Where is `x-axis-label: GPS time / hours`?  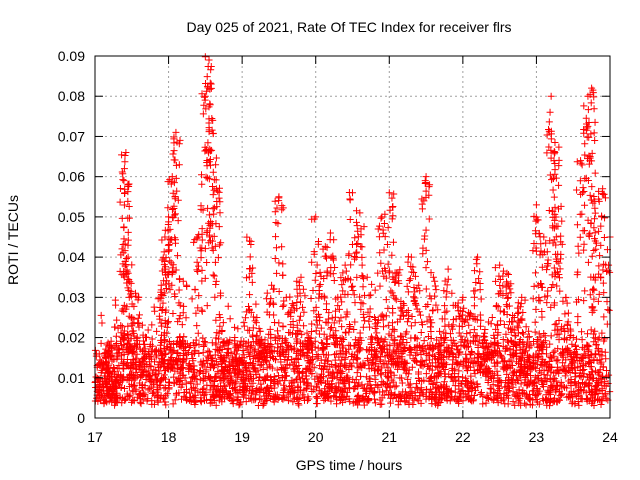
x-axis-label: GPS time / hours is located at coordinates (349, 465).